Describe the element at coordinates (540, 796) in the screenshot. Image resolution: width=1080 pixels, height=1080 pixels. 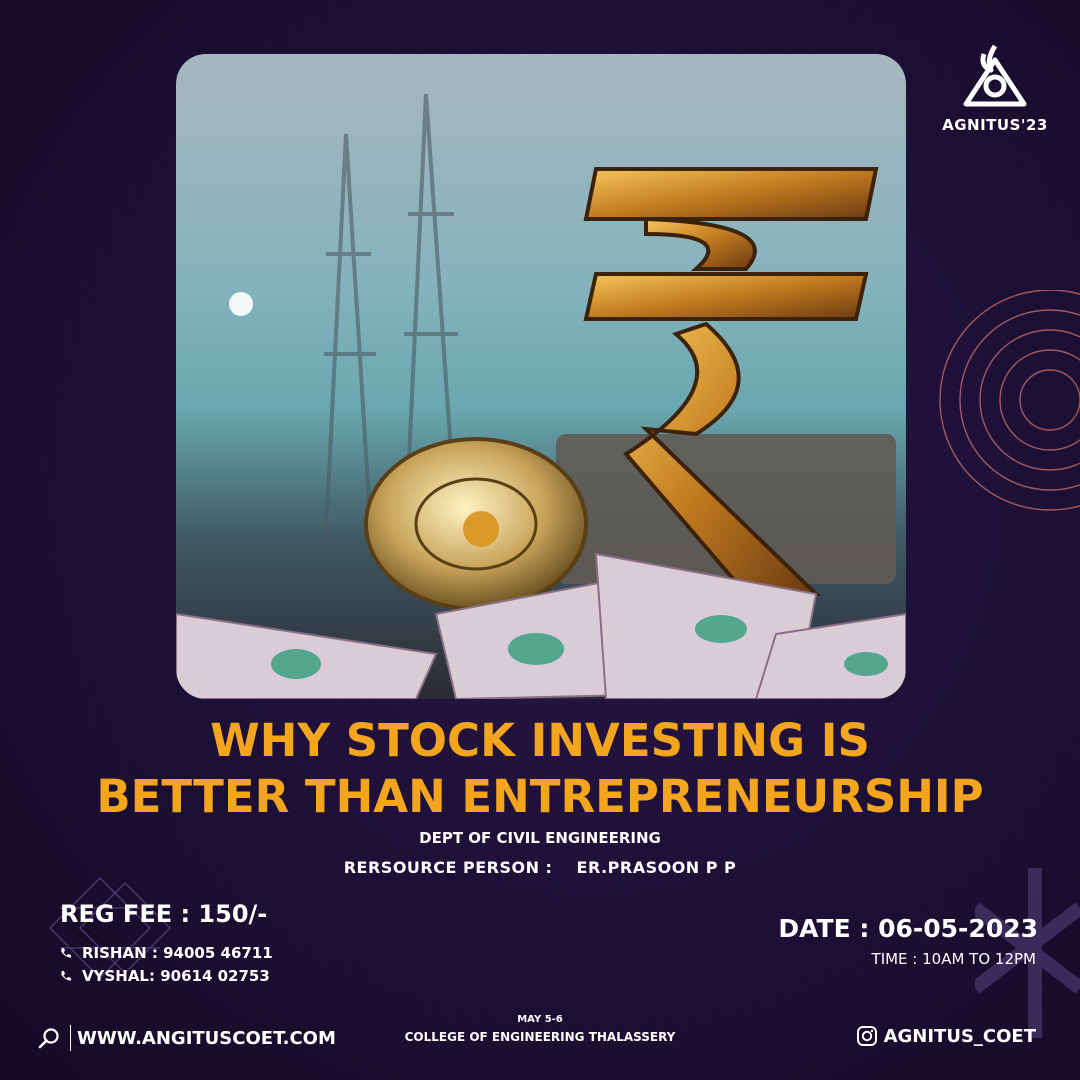
I see `event-title-line-2: BETTER THAN ENTREPRENEURSHIP` at that location.